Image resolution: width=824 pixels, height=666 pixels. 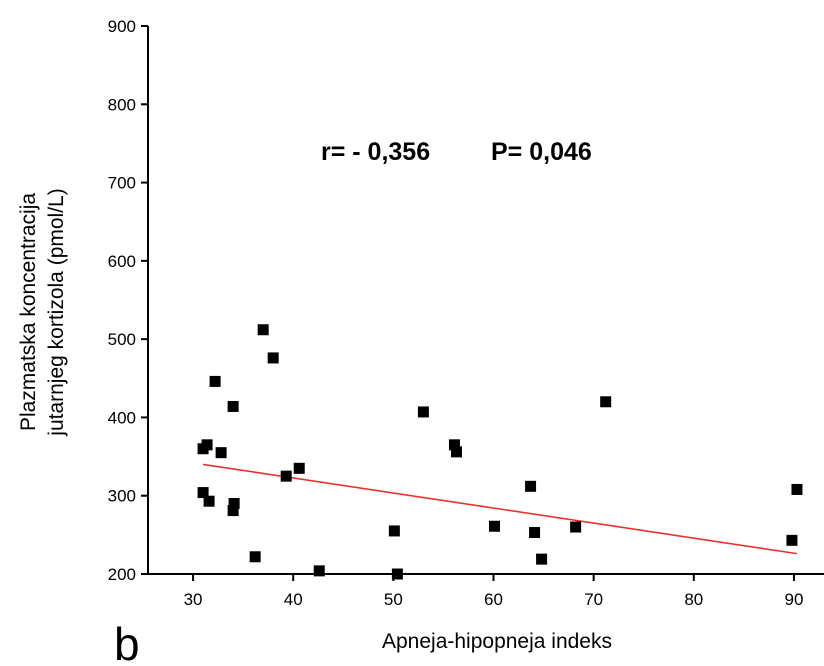 What do you see at coordinates (122, 104) in the screenshot?
I see `y-tick-label: 800` at bounding box center [122, 104].